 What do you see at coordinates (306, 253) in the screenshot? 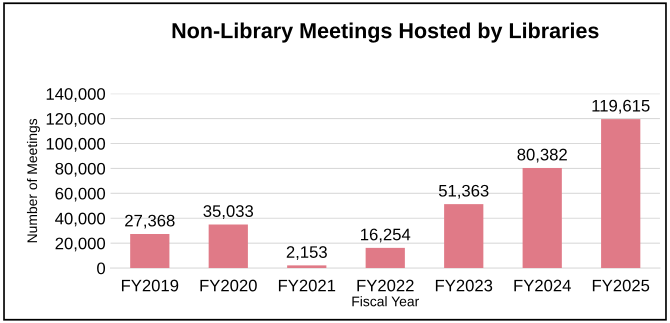
I see `data-label: 2,153` at bounding box center [306, 253].